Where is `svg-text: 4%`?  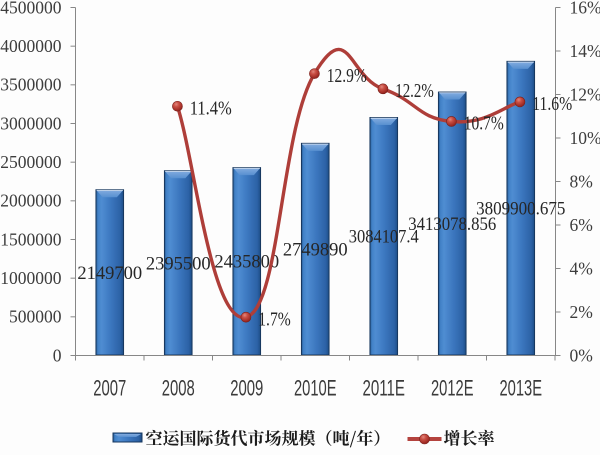
svg-text: 4% is located at coordinates (581, 268).